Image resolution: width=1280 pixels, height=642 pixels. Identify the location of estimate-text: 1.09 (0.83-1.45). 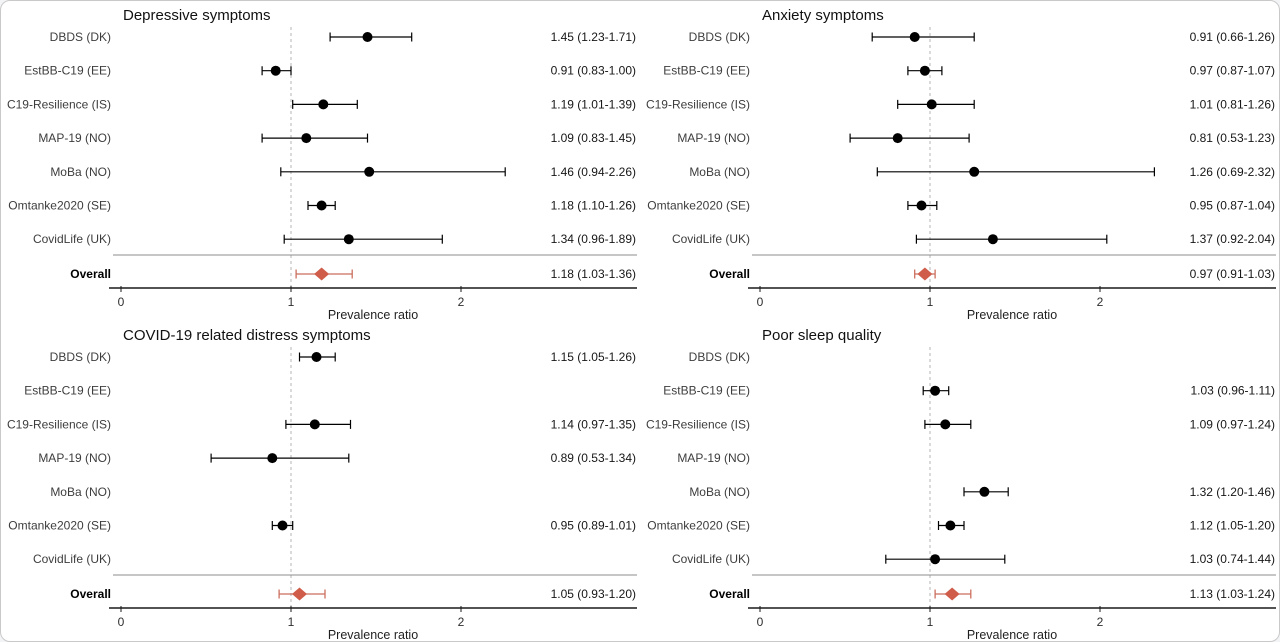
(593, 138).